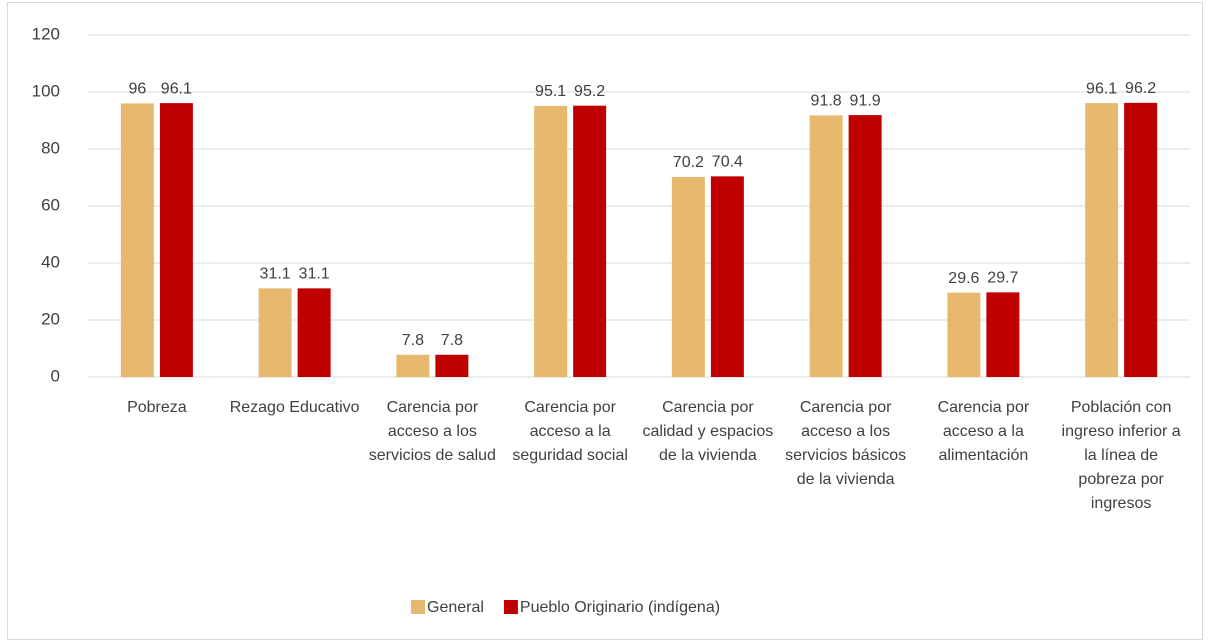 The image size is (1210, 643). Describe the element at coordinates (1140, 88) in the screenshot. I see `data-label: 96.2` at that location.